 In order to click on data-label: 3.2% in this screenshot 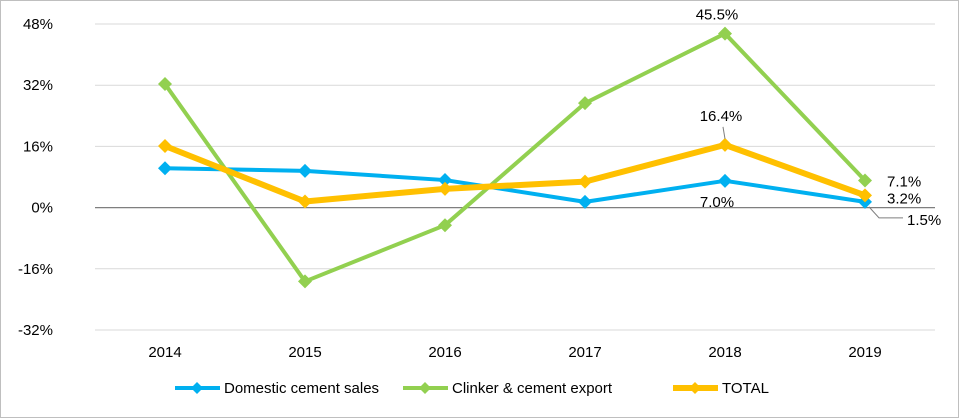, I will do `click(904, 198)`.